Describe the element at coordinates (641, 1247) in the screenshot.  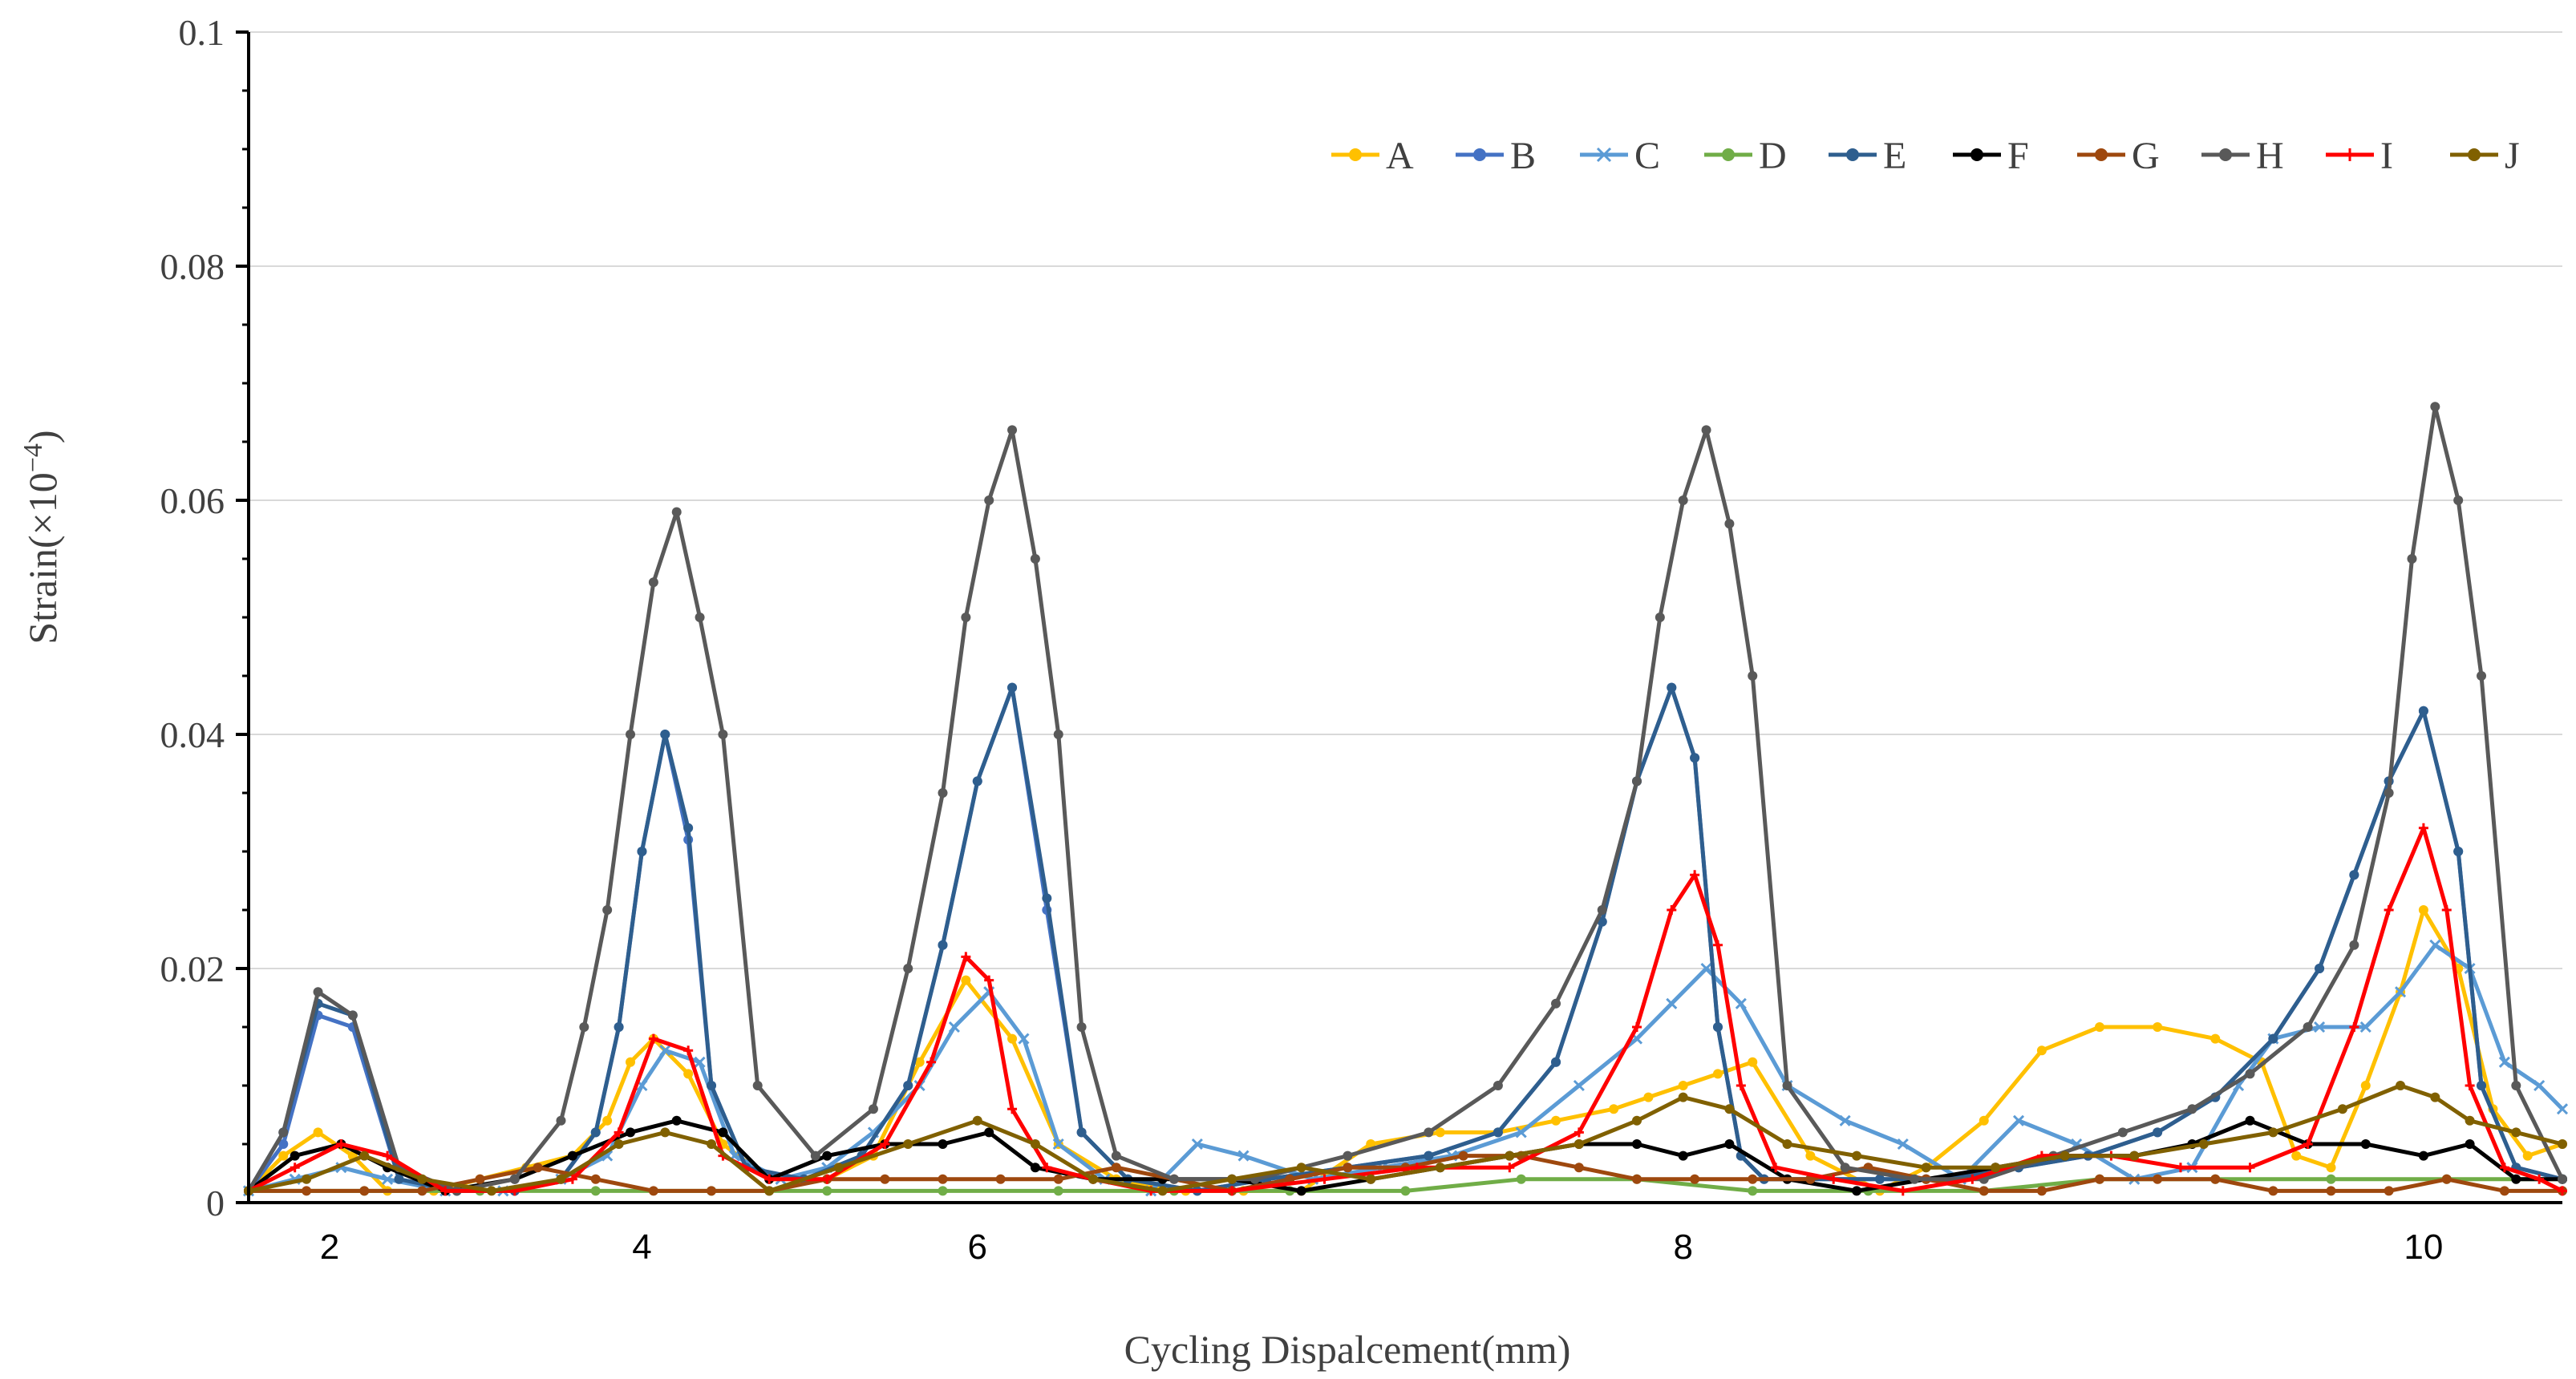
I see `x-tick-label: 4` at that location.